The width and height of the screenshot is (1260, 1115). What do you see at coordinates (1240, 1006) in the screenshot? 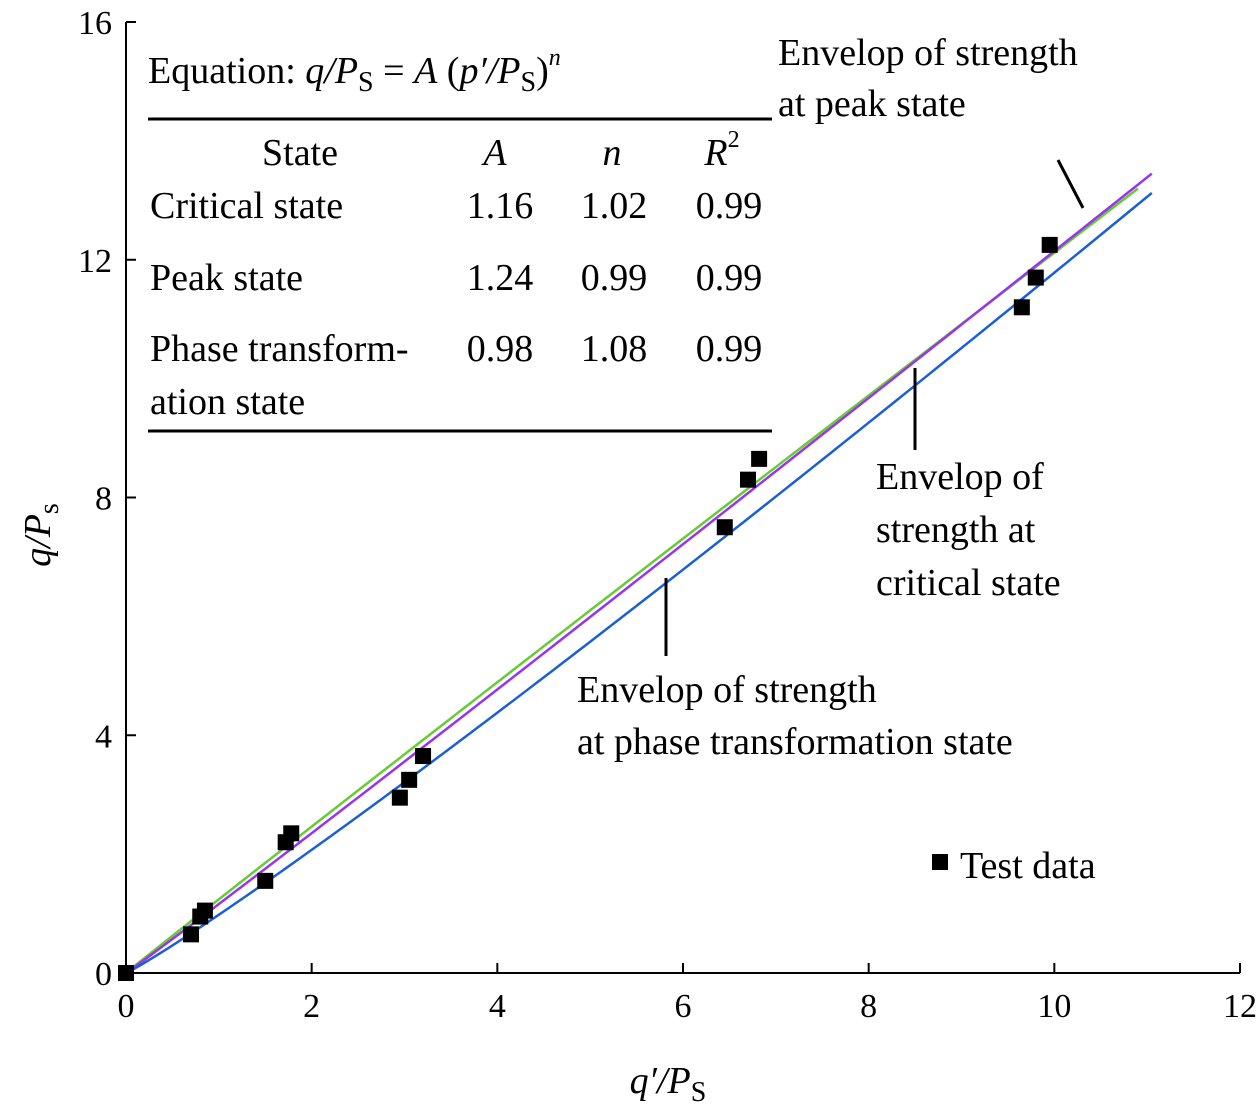
I see `x-tick-label: 12` at bounding box center [1240, 1006].